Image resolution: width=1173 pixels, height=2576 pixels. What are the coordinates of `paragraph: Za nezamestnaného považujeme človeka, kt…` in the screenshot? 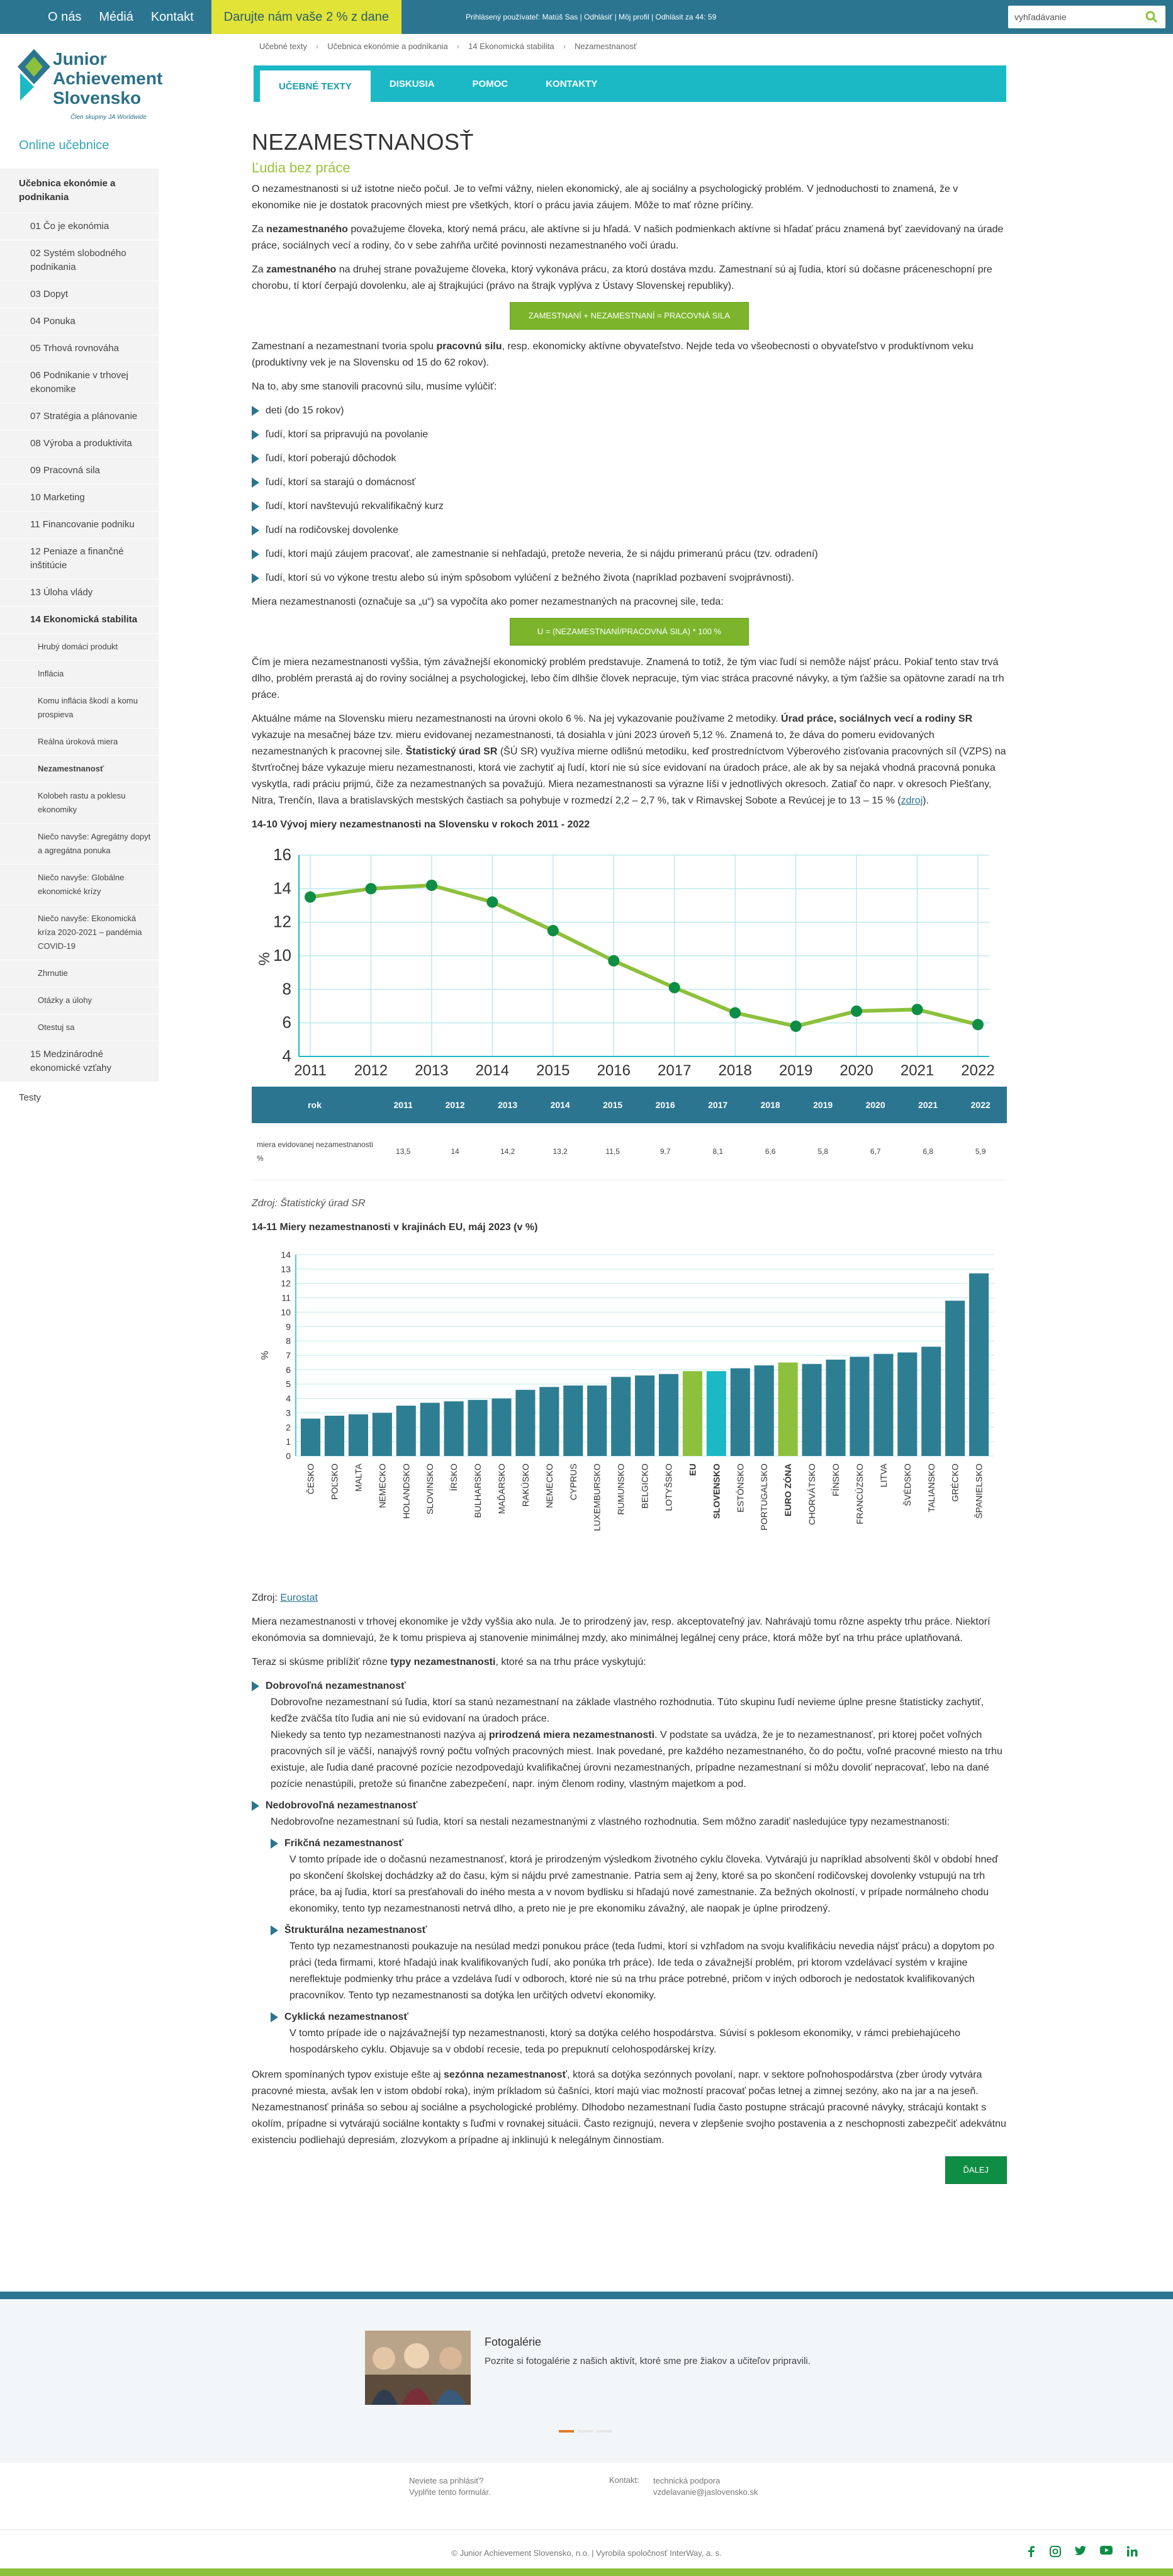 It's located at (628, 237).